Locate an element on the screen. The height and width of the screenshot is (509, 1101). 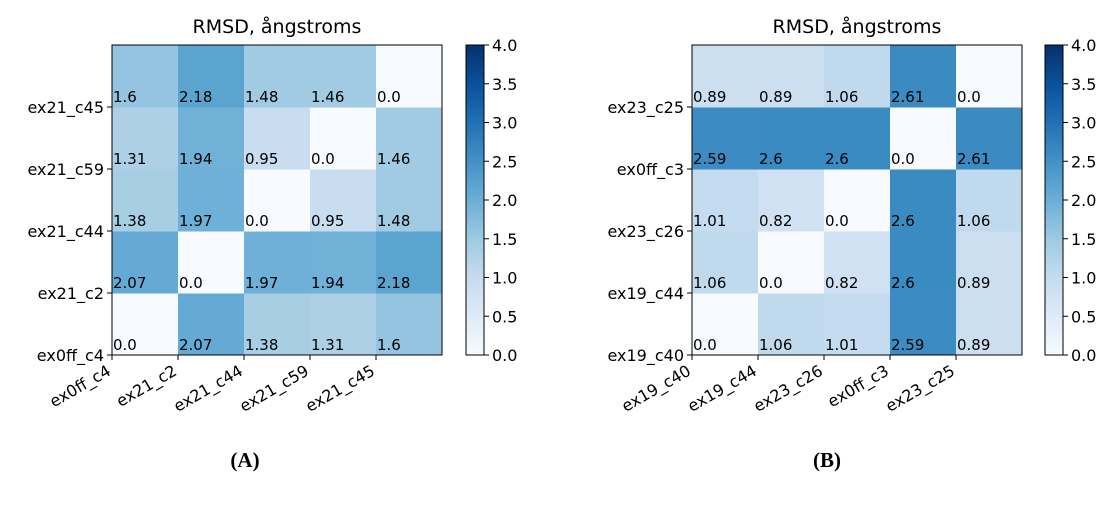
x-tick-label-b-2: ex23_c26 is located at coordinates (788, 389).